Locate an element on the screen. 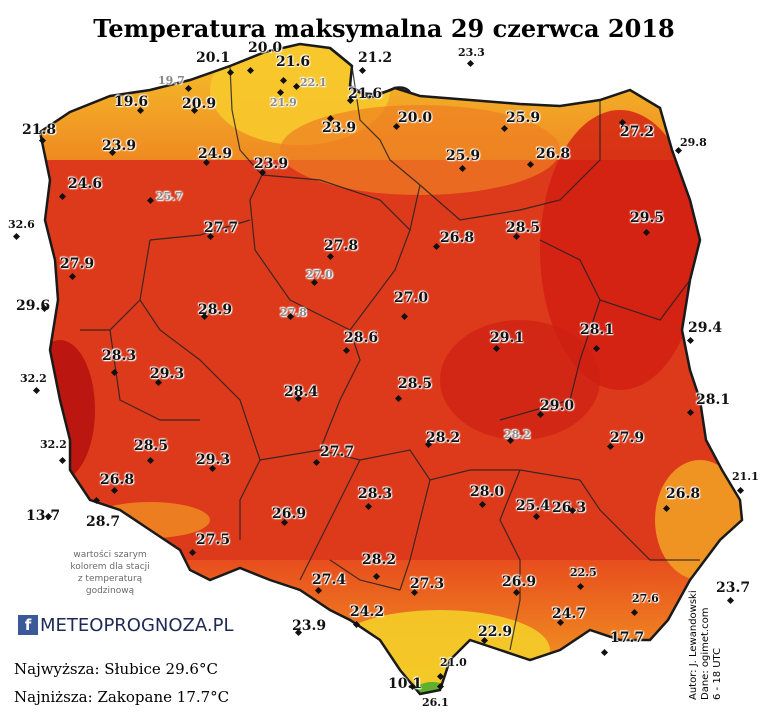 Image resolution: width=768 pixels, height=722 pixels. station-temperature: 21.8 is located at coordinates (39, 130).